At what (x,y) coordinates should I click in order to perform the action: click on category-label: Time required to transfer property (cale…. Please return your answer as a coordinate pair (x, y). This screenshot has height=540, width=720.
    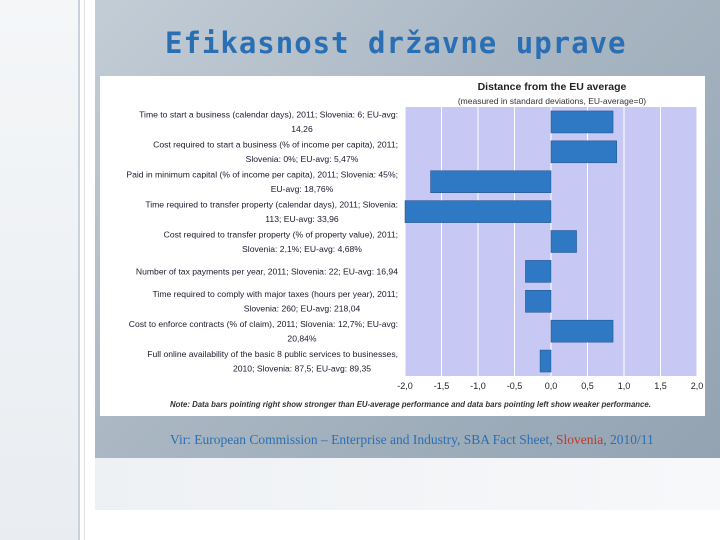
    Looking at the image, I should click on (271, 204).